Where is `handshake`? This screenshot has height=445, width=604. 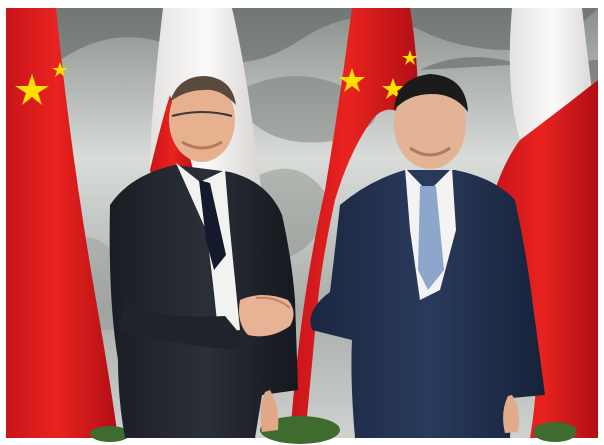
handshake is located at coordinates (266, 316).